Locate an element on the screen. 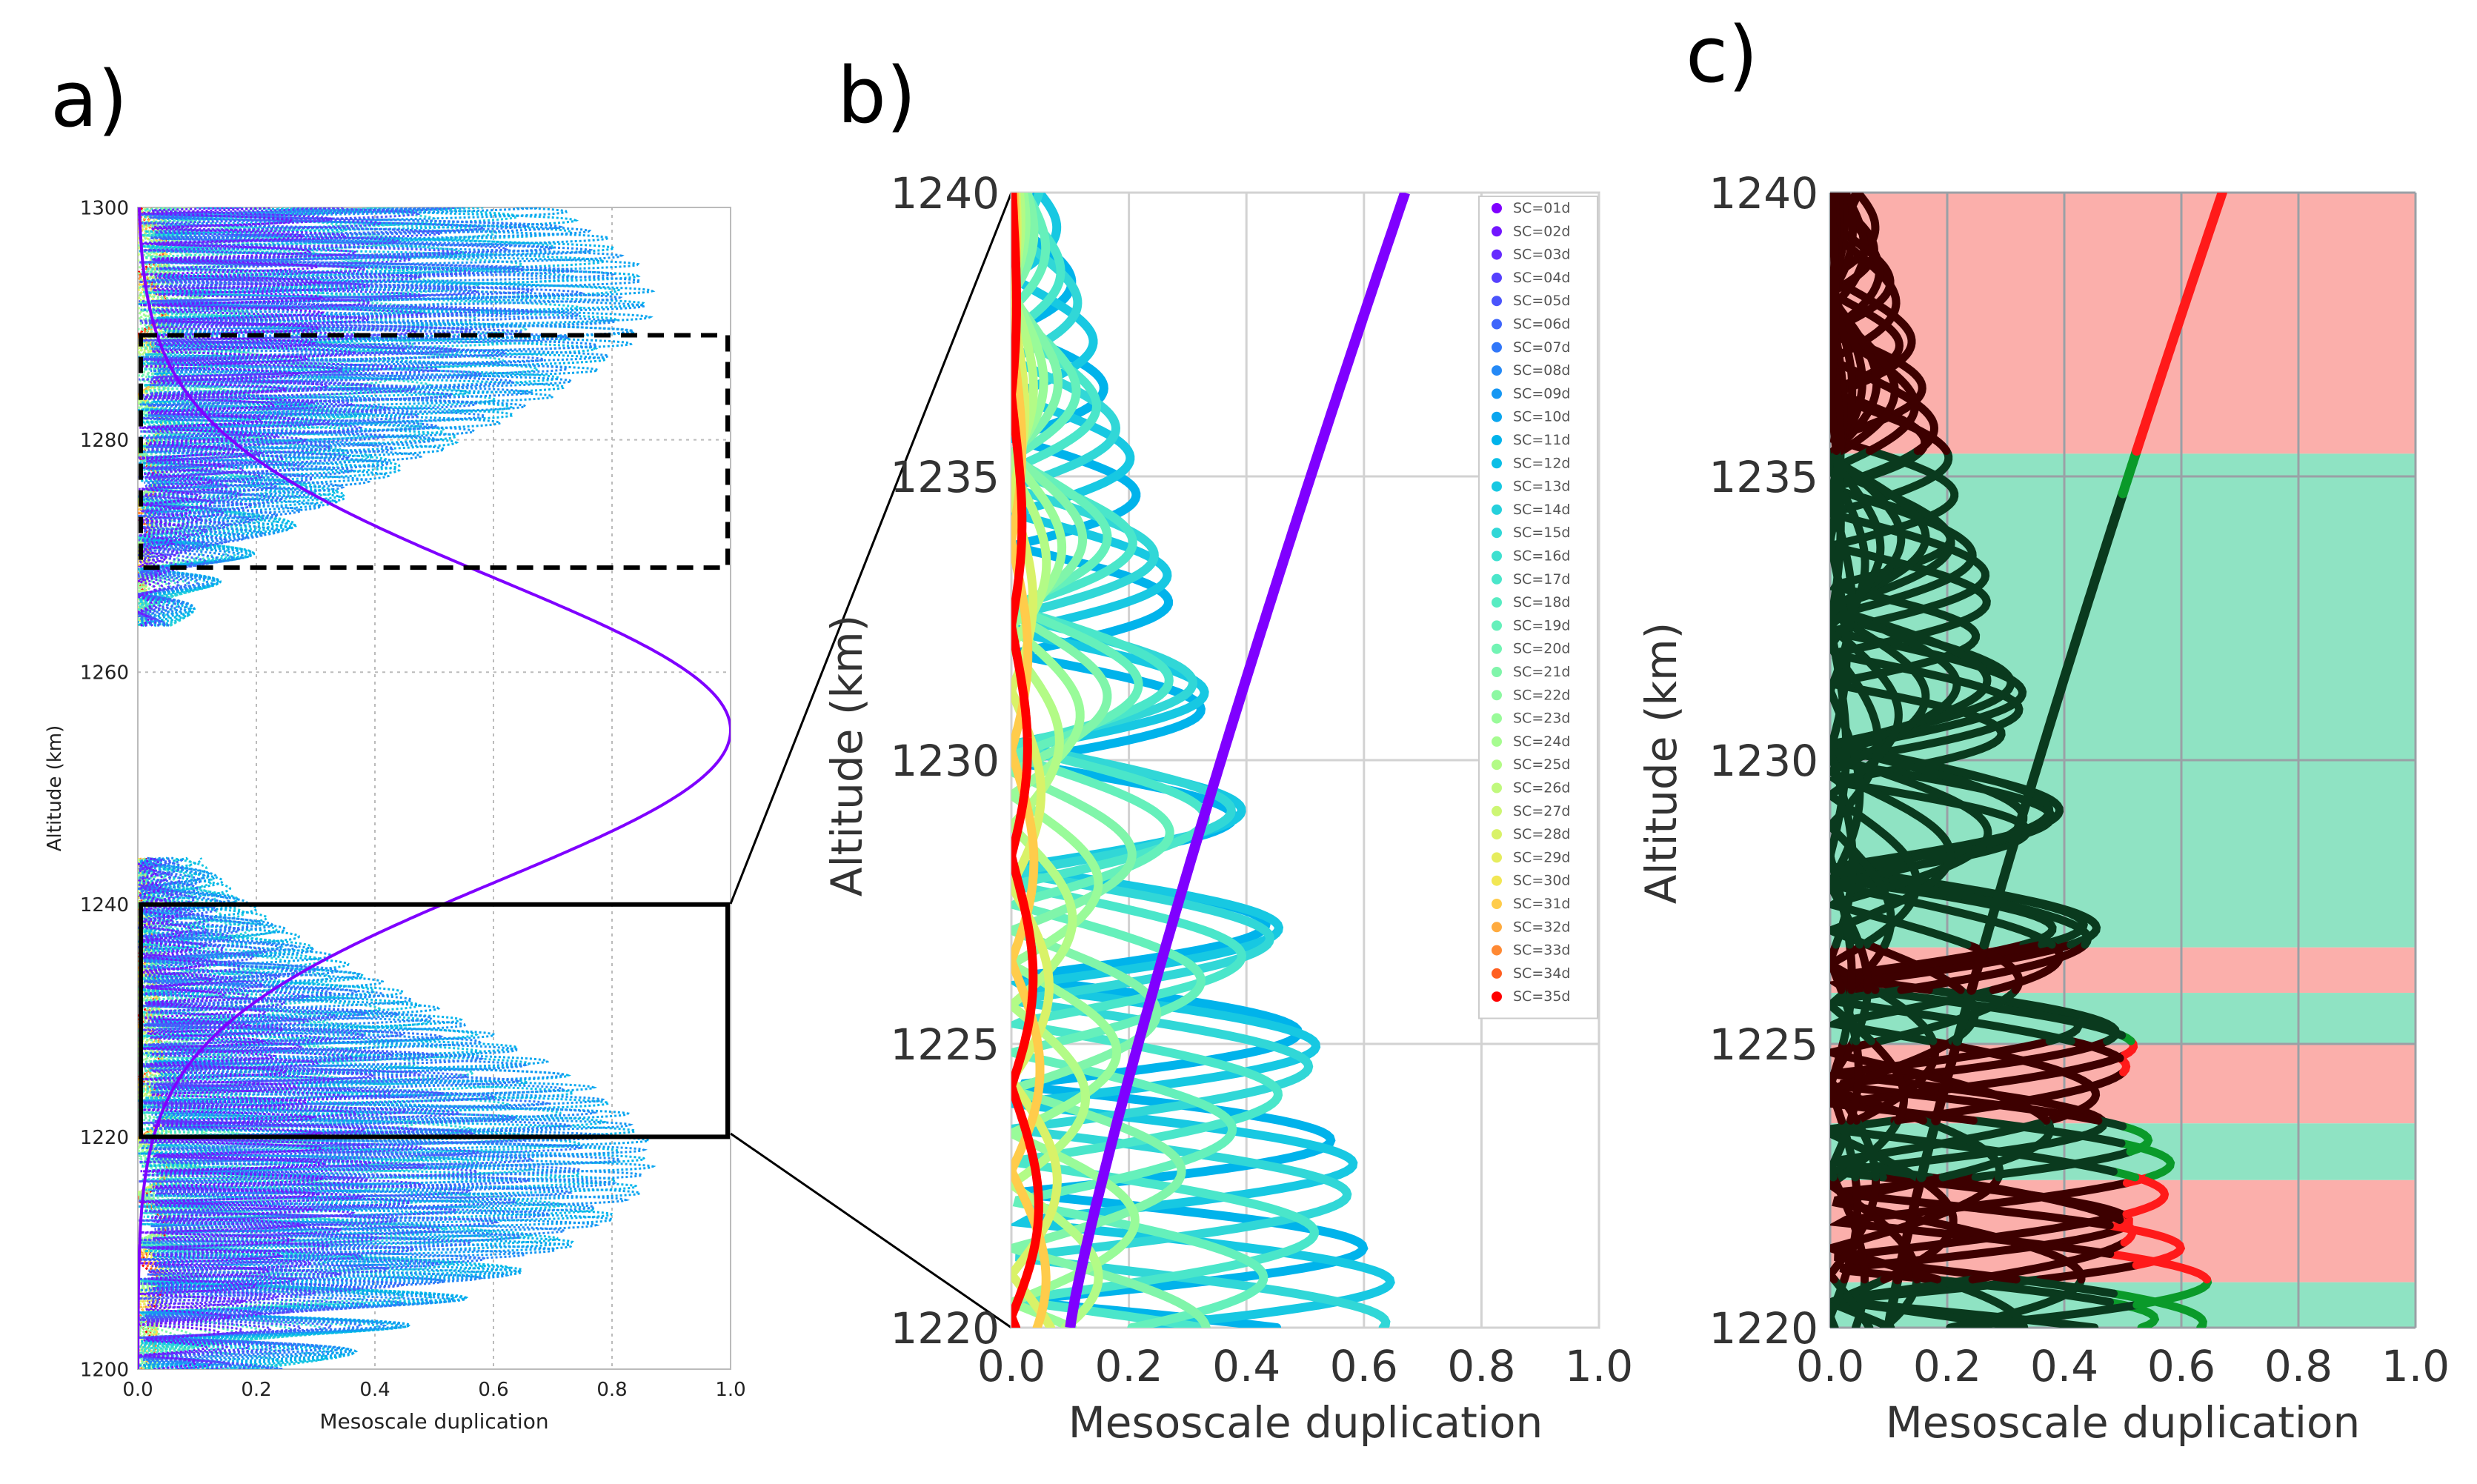 This screenshot has width=2477, height=1484. panel-b-y-tick-label: 1225 is located at coordinates (945, 1044).